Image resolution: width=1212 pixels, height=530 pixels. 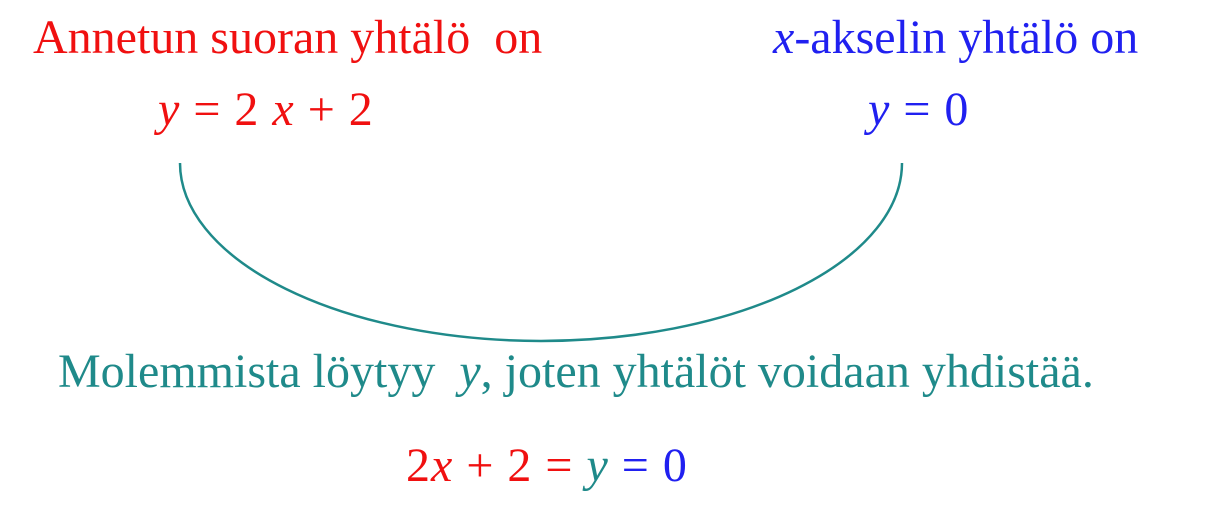 What do you see at coordinates (648, 465) in the screenshot?
I see `combined-equation-blue-tail: = 0` at bounding box center [648, 465].